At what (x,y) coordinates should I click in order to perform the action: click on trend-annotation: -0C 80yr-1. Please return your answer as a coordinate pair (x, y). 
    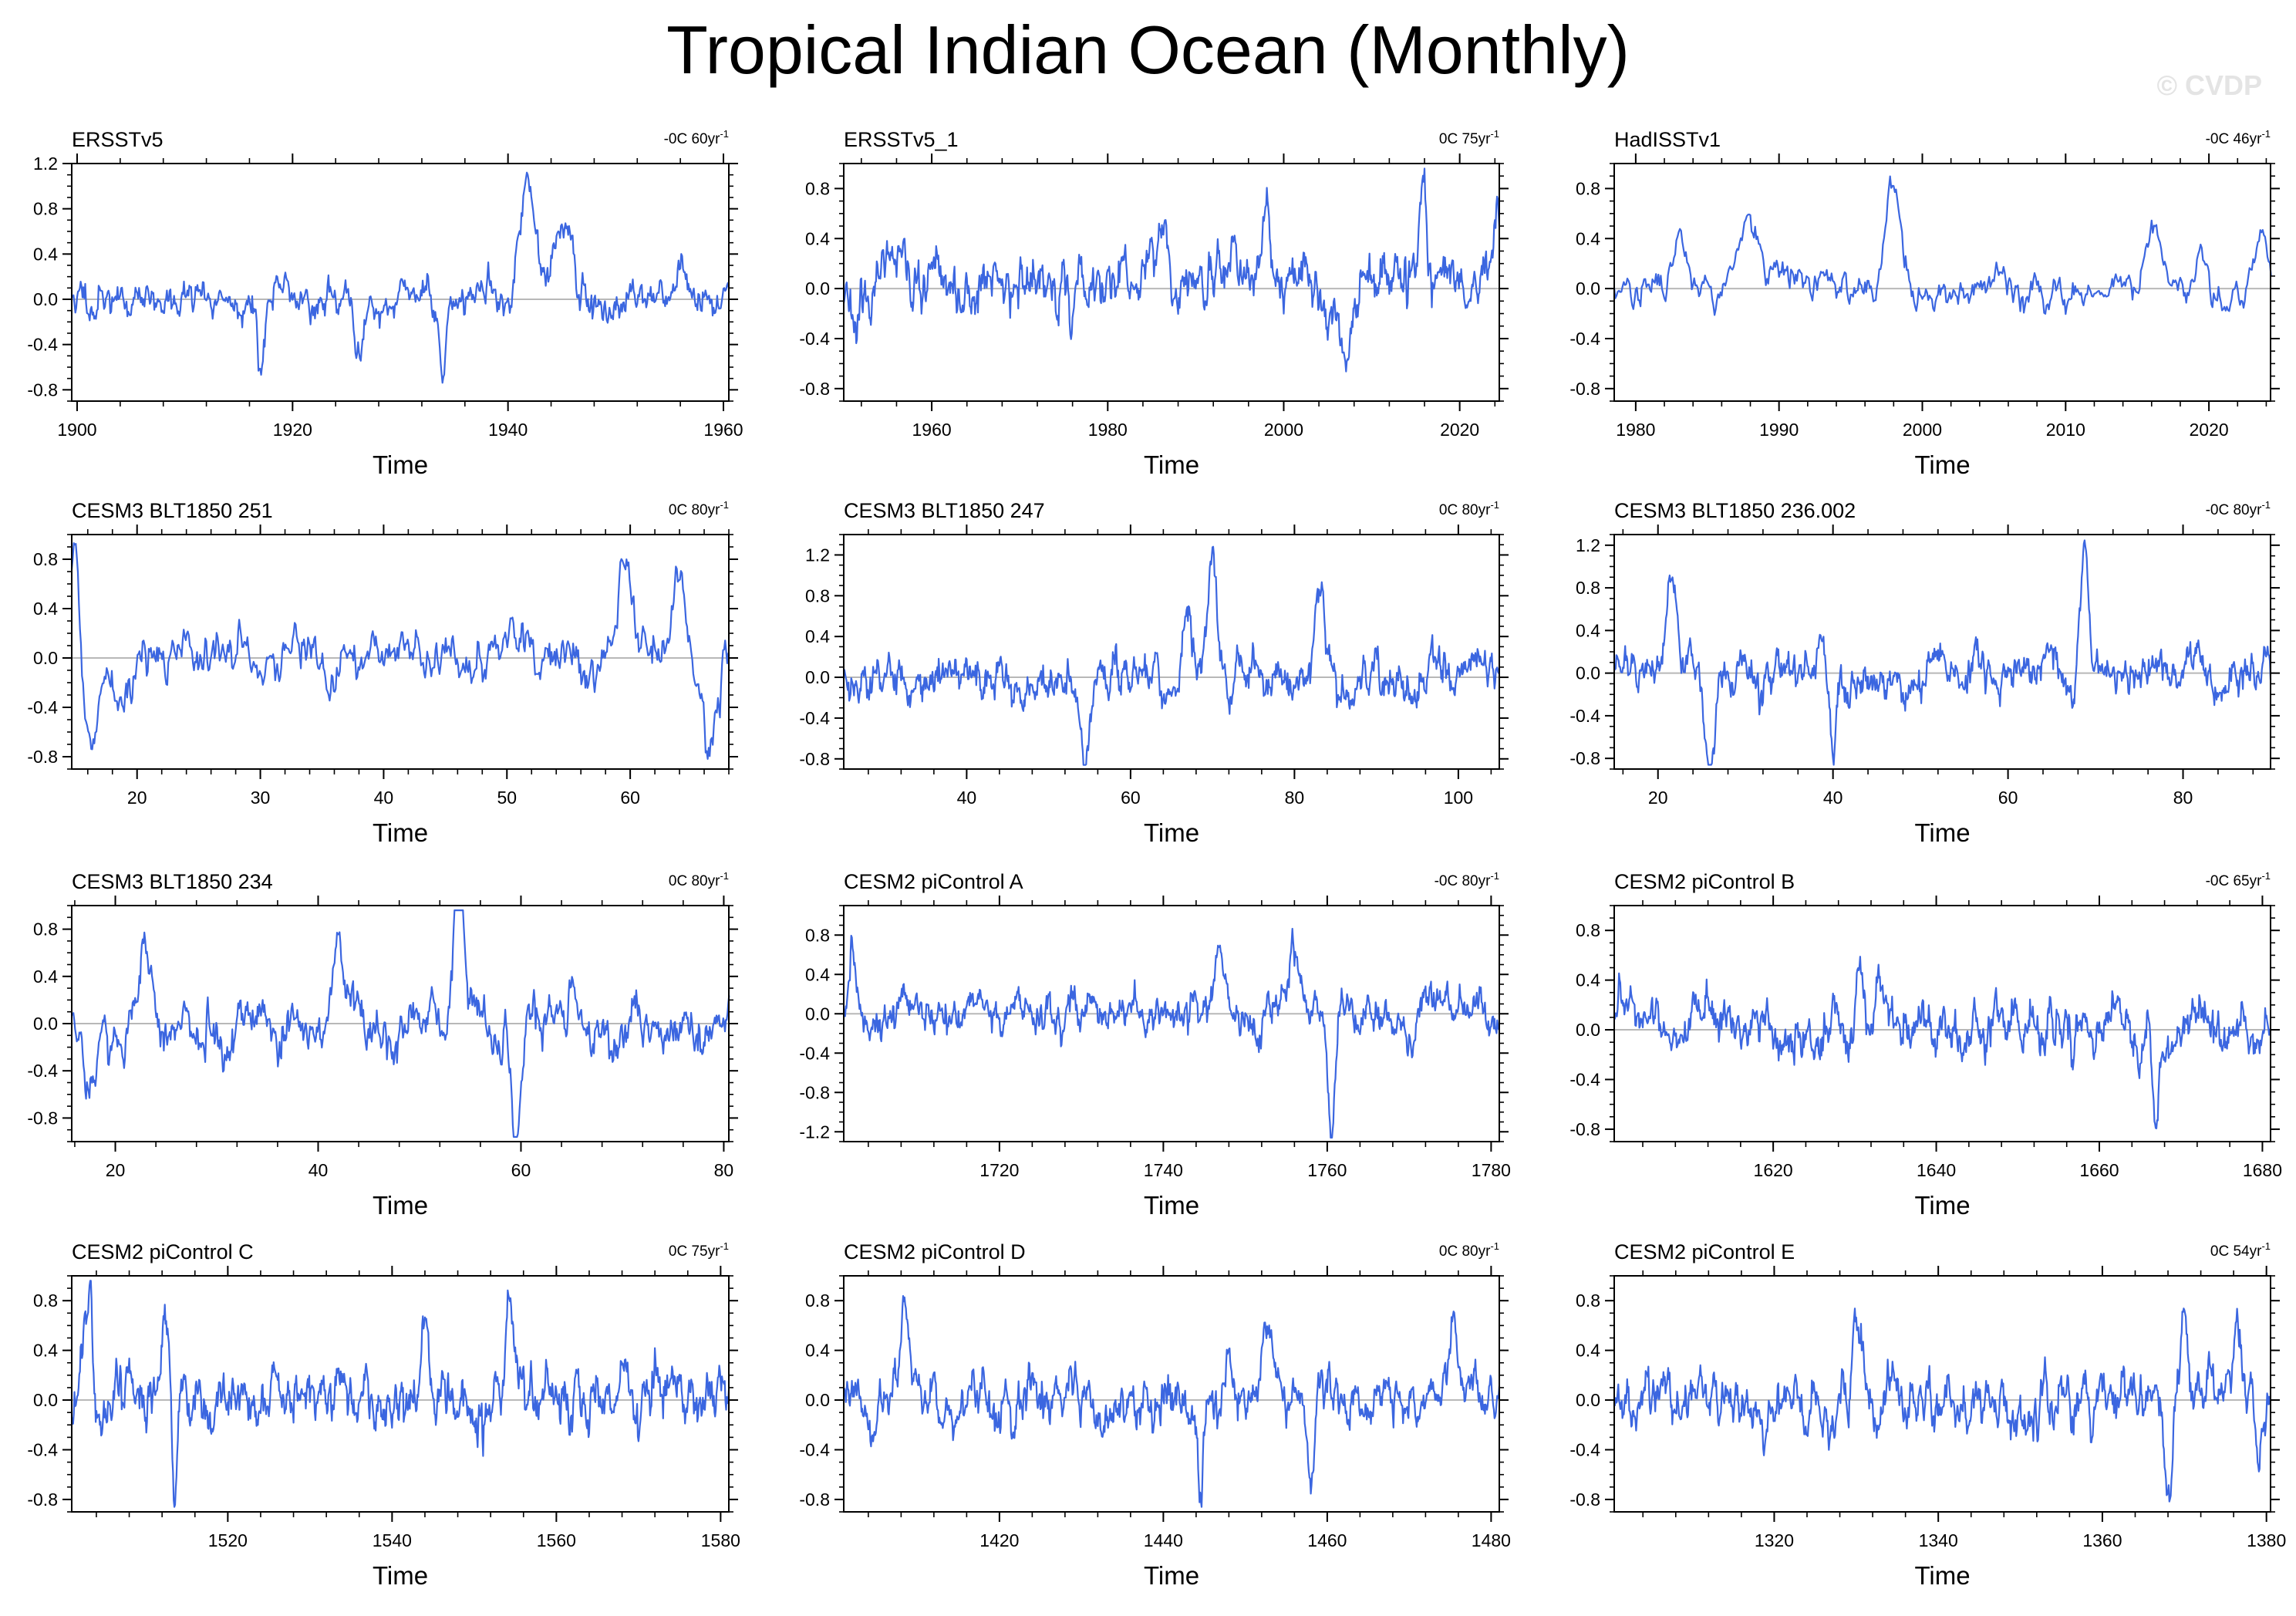
    Looking at the image, I should click on (2239, 508).